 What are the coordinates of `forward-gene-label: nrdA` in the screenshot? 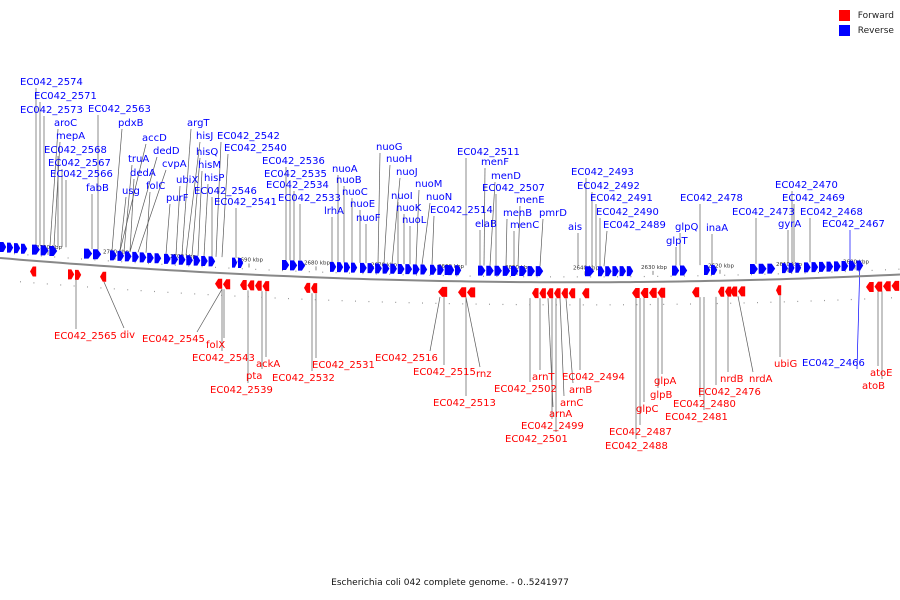 It's located at (761, 379).